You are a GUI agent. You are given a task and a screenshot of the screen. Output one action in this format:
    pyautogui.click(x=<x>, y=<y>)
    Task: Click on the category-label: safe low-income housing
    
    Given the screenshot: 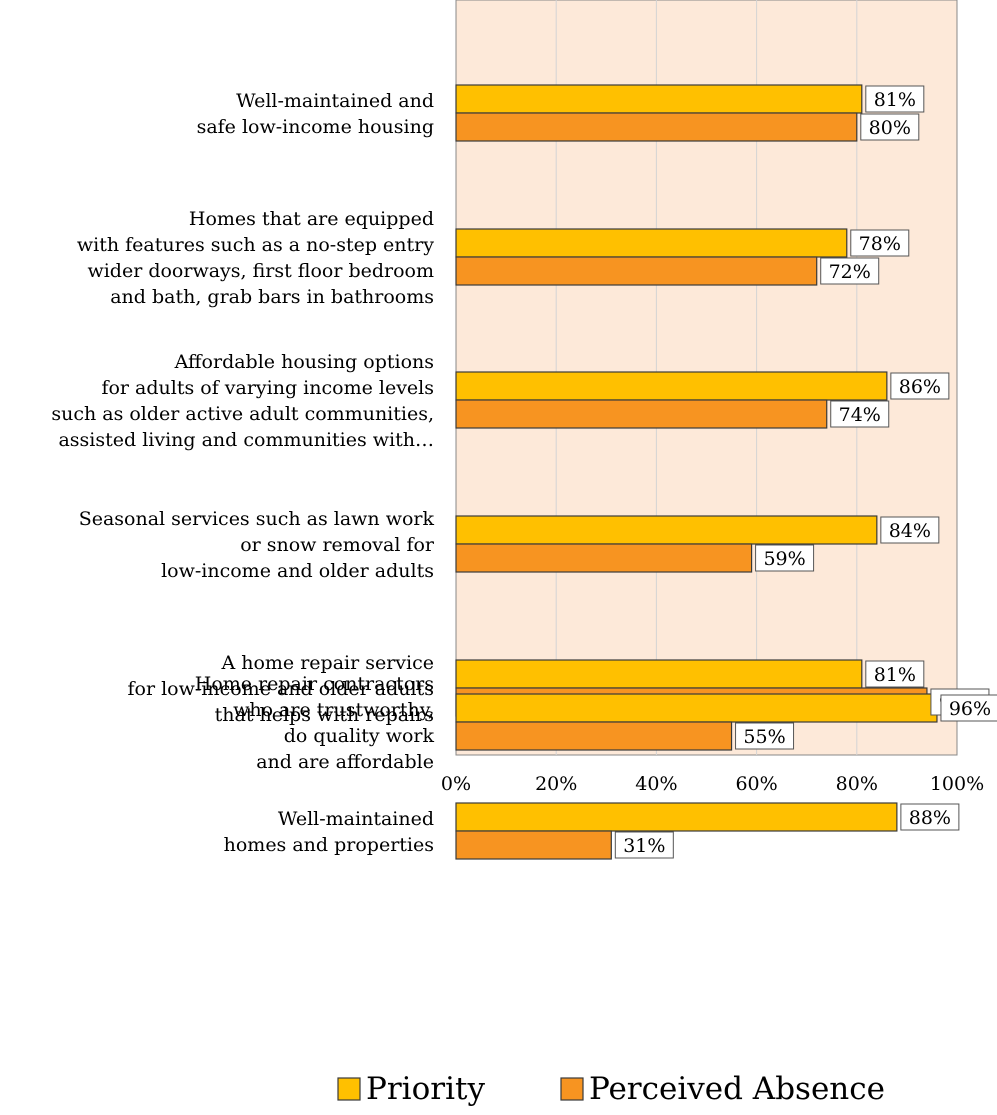 What is the action you would take?
    pyautogui.click(x=315, y=127)
    